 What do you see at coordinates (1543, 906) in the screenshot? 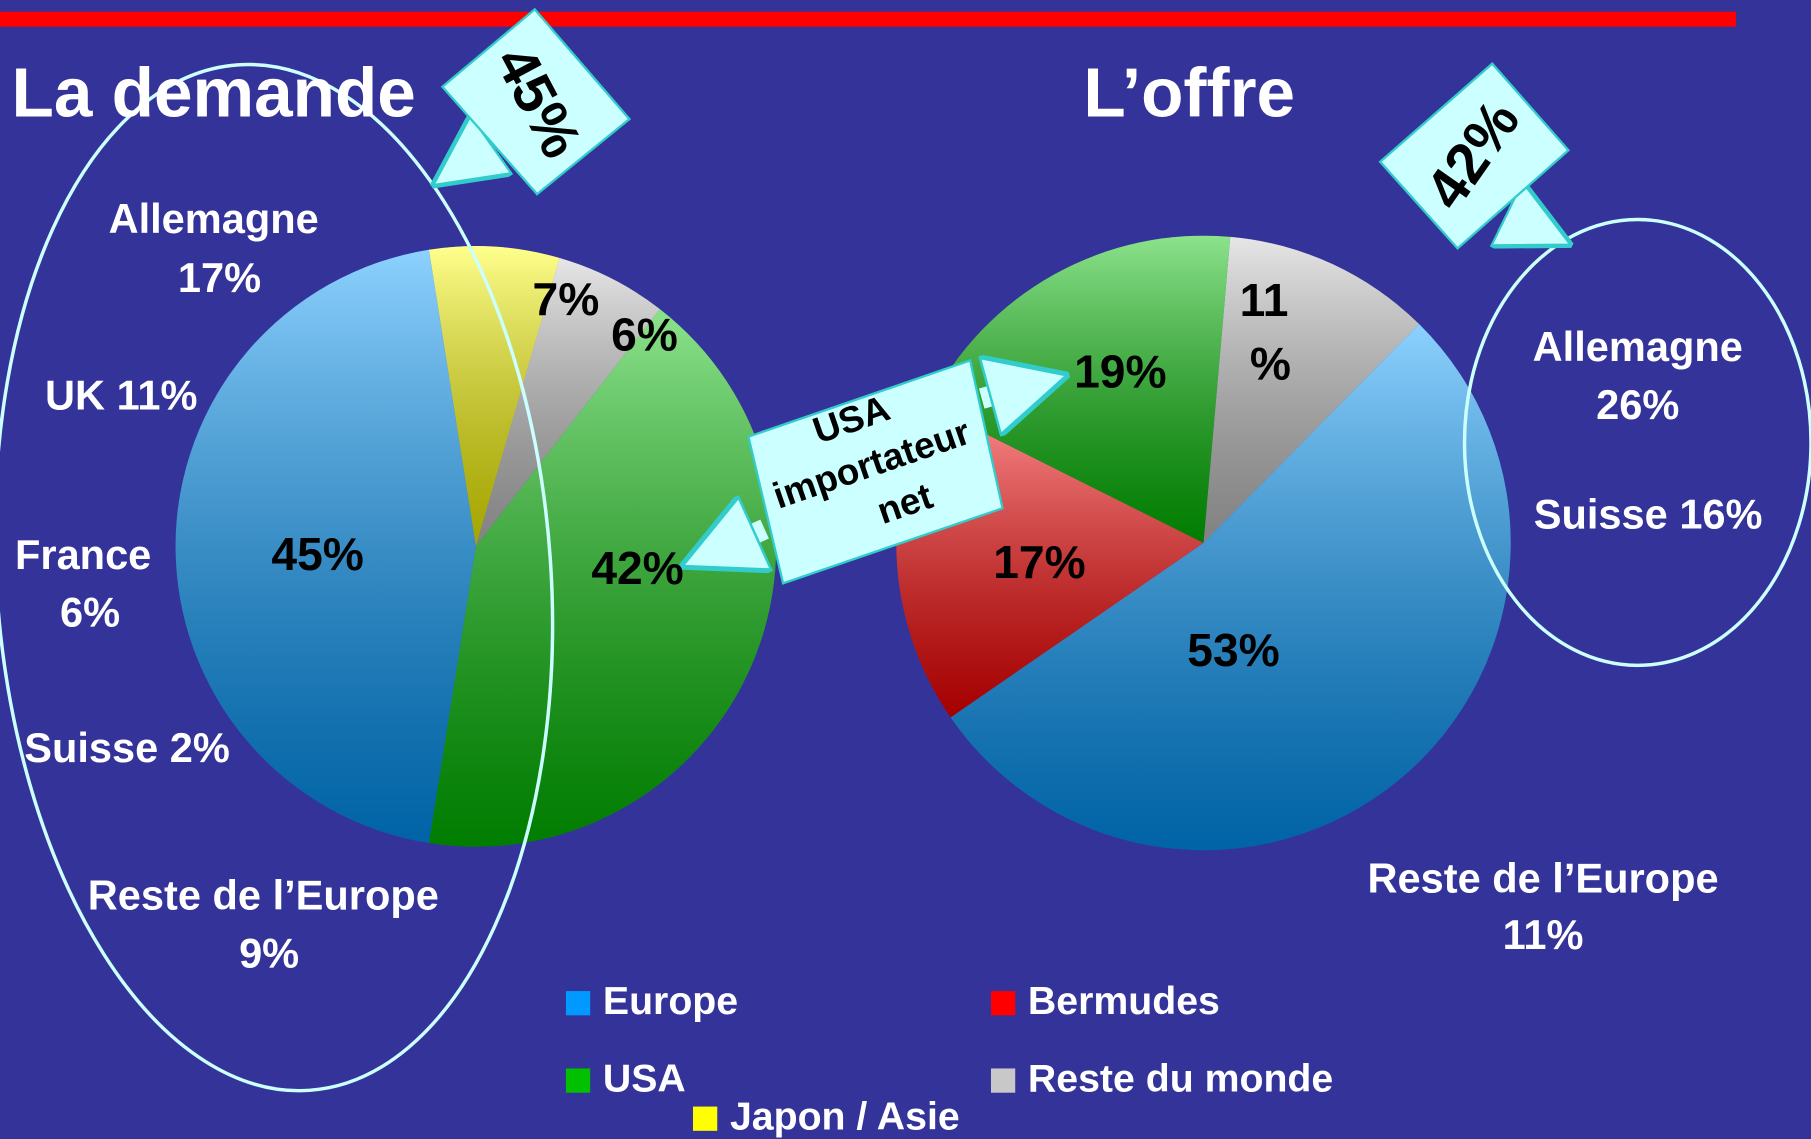
I see `annotation: Reste de l’Europe 11%` at bounding box center [1543, 906].